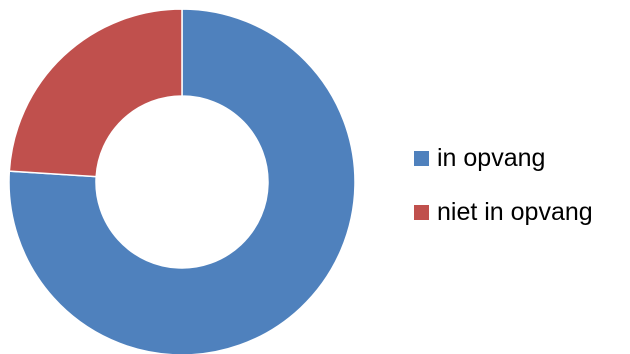 The height and width of the screenshot is (354, 630). Describe the element at coordinates (515, 212) in the screenshot. I see `legend-label-niet-in-opvang: niet in opvang` at that location.